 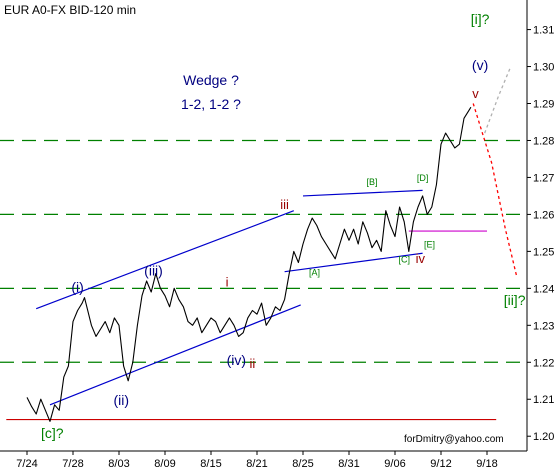 What do you see at coordinates (497, 101) in the screenshot?
I see `forecast-grey-path` at bounding box center [497, 101].